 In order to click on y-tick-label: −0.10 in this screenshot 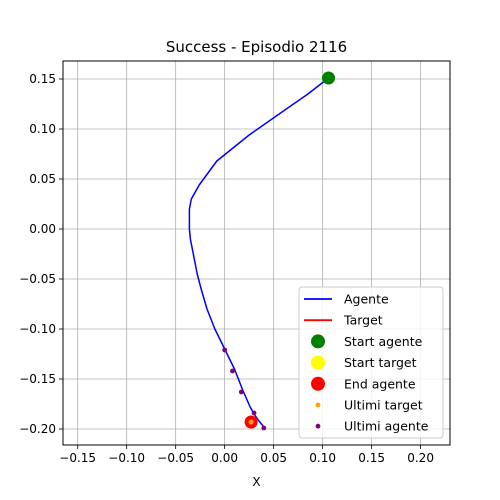, I will do `click(37, 329)`.